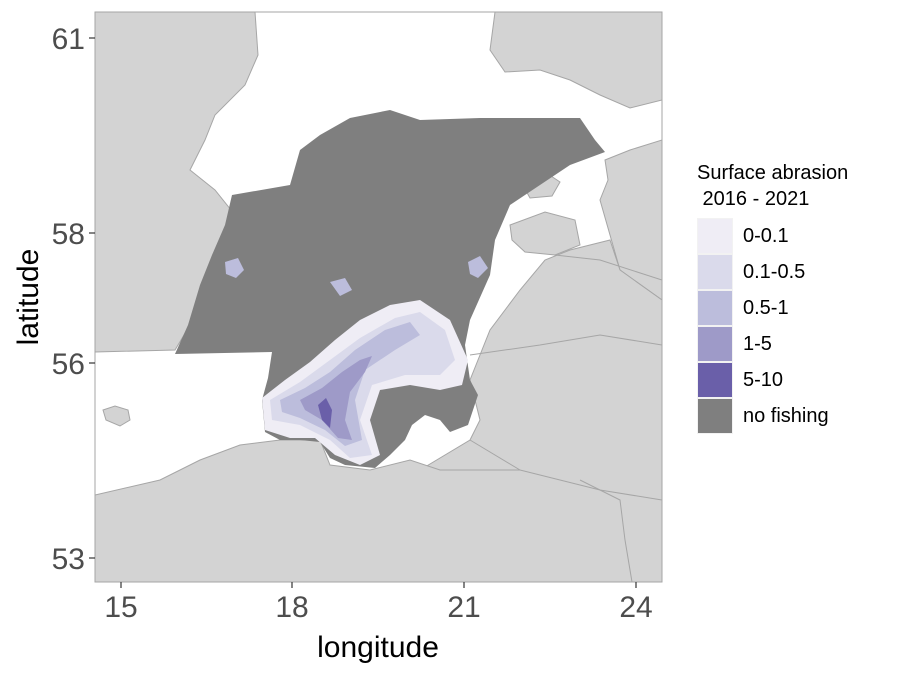 Image resolution: width=900 pixels, height=675 pixels. I want to click on legend-item-0-0-1: 0-0.1, so click(772, 236).